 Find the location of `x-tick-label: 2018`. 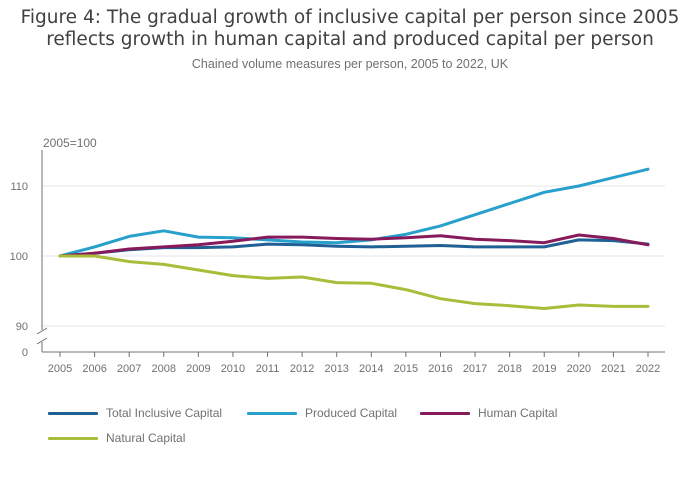

x-tick-label: 2018 is located at coordinates (509, 369).